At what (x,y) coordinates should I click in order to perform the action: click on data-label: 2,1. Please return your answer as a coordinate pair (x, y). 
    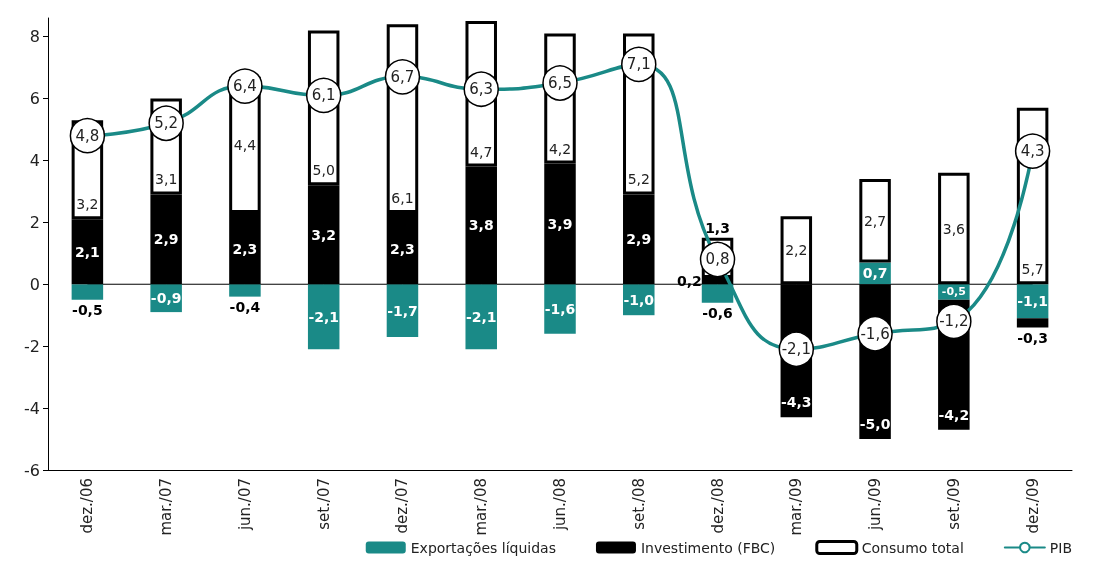
    Looking at the image, I should click on (87, 251).